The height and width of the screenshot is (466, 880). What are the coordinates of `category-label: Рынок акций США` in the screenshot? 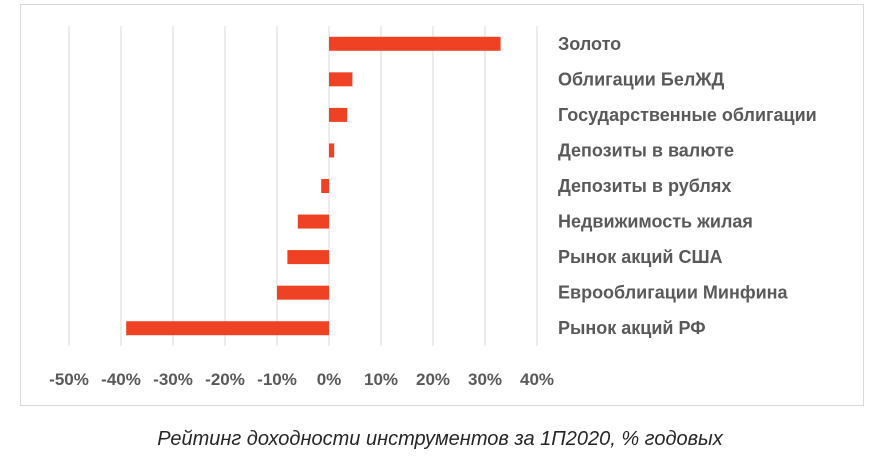 It's located at (640, 257).